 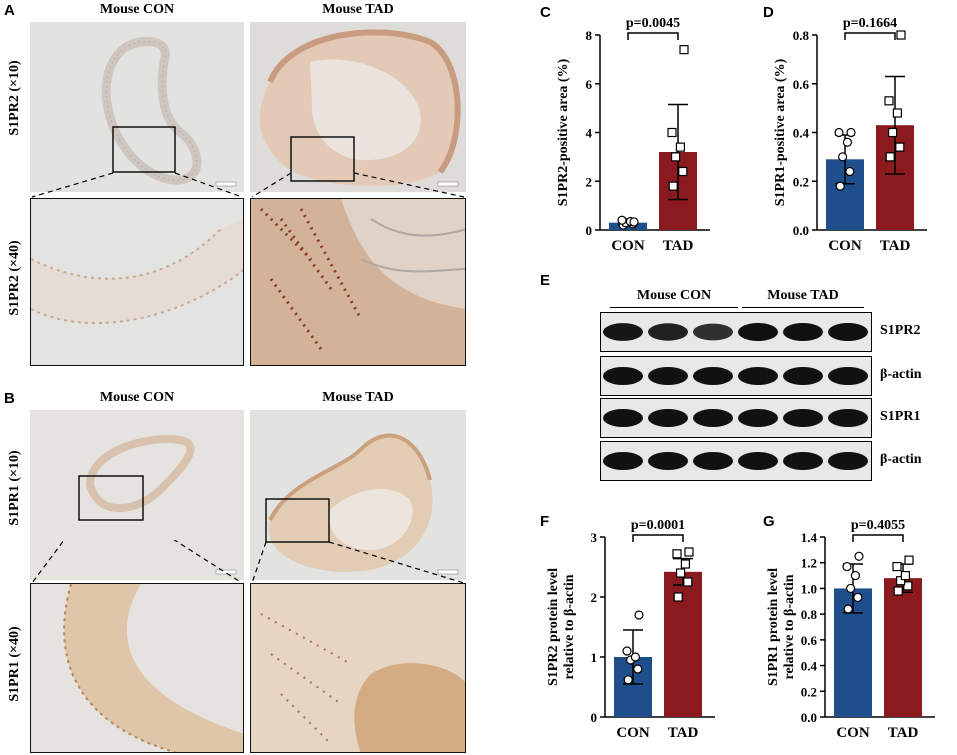 I want to click on micrograph-a-tad-x40, so click(x=358, y=282).